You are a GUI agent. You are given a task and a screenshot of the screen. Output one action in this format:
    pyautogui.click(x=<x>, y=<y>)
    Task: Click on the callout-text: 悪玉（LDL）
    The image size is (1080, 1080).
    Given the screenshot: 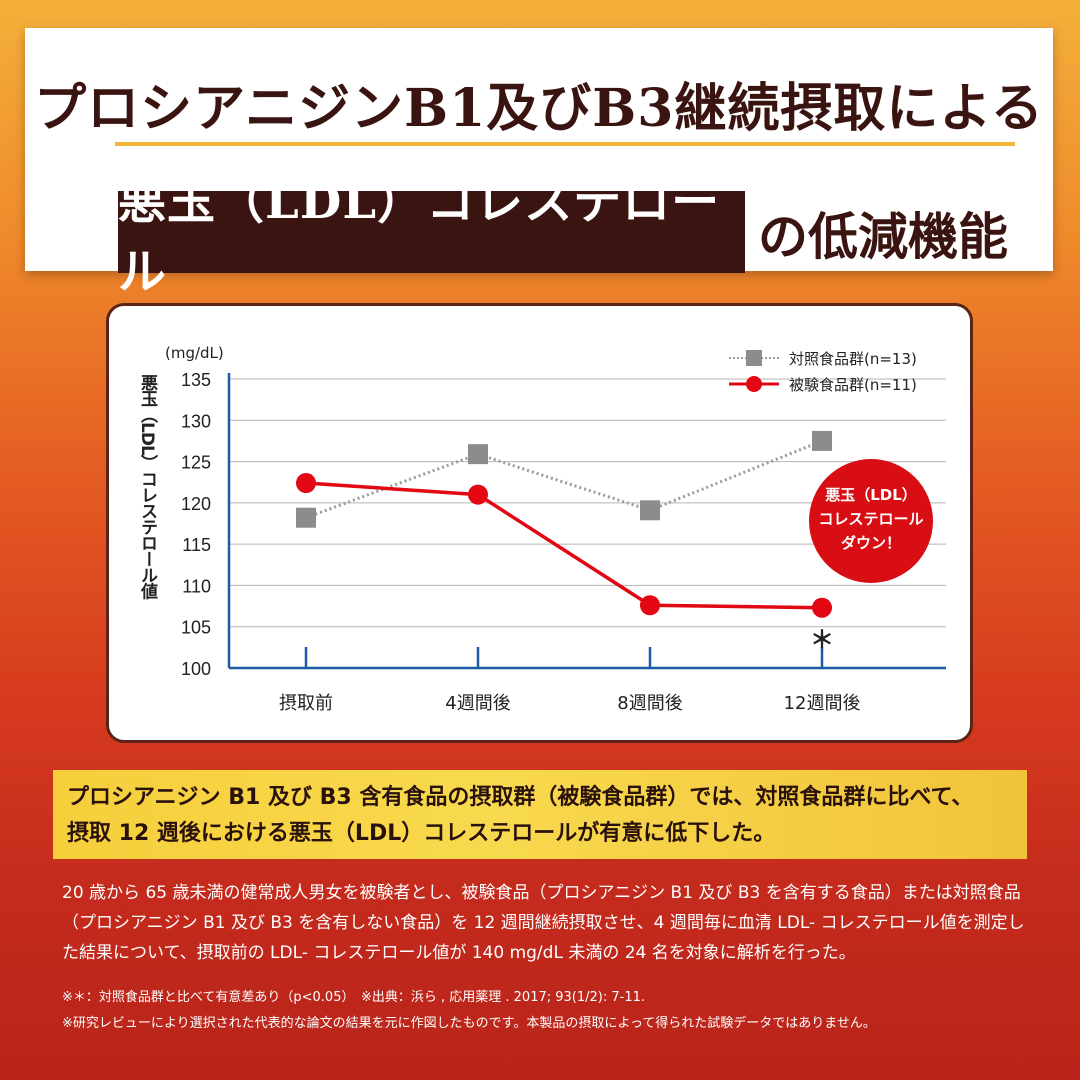 What is the action you would take?
    pyautogui.click(x=871, y=495)
    